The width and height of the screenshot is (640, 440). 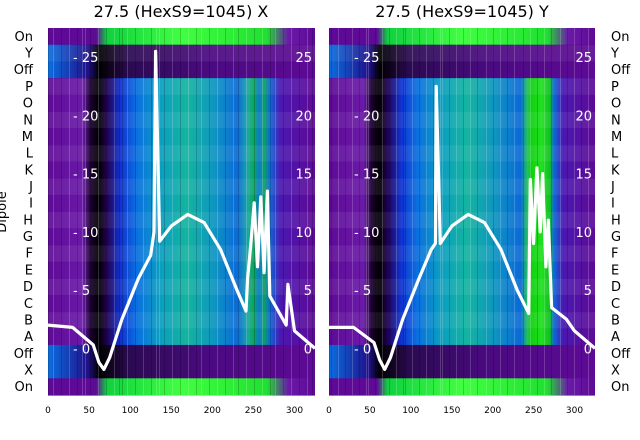 What do you see at coordinates (29, 87) in the screenshot?
I see `row-label-left: P` at bounding box center [29, 87].